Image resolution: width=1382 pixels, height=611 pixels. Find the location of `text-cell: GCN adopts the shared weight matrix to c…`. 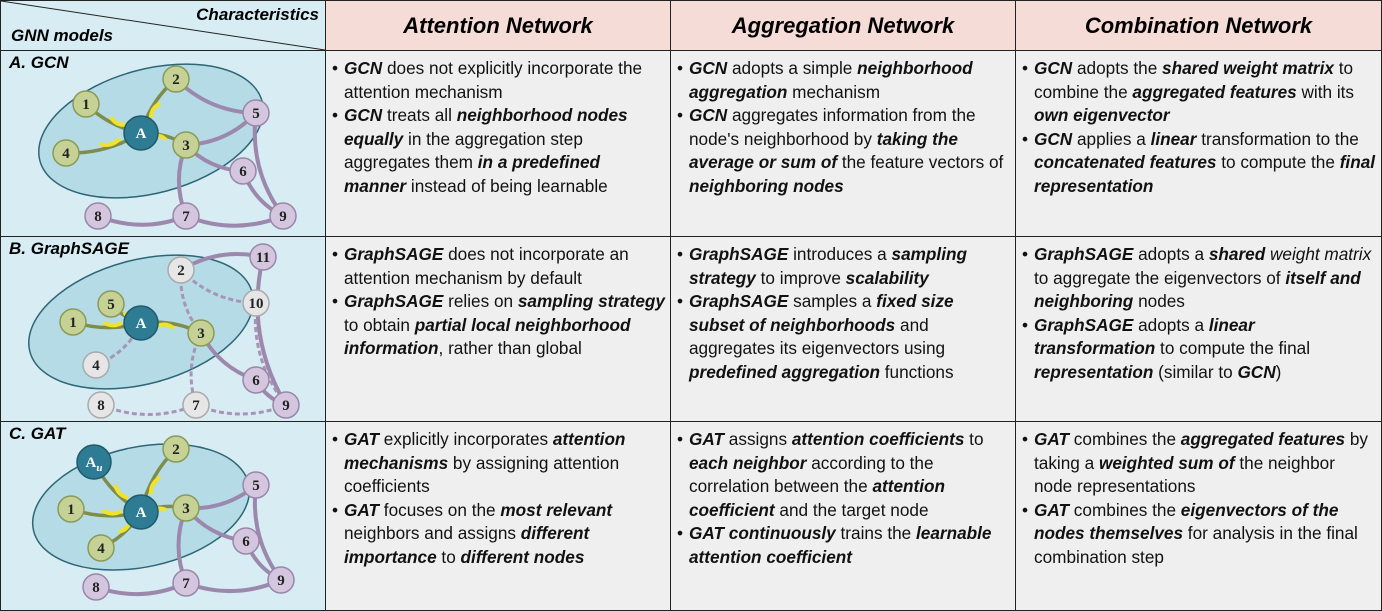

text-cell: GCN adopts the shared weight matrix to c… is located at coordinates (1199, 144).